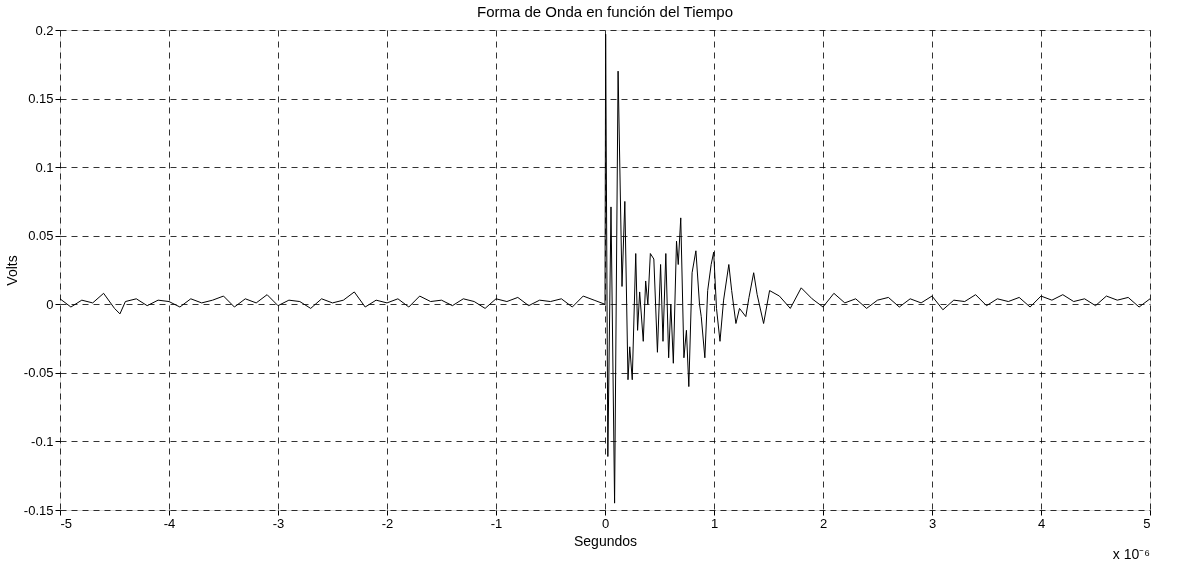  What do you see at coordinates (714, 523) in the screenshot?
I see `x-tick-label: 1` at bounding box center [714, 523].